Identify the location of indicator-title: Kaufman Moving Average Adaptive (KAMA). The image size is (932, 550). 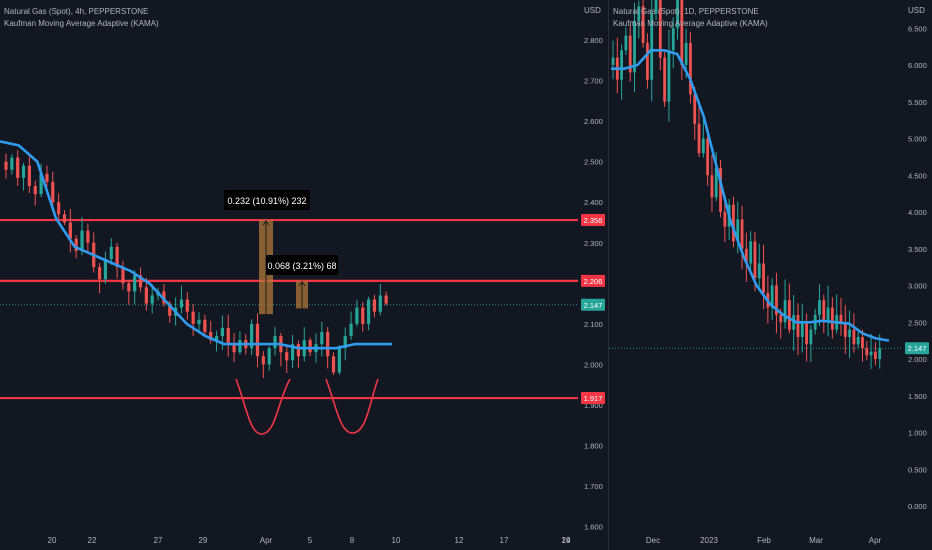
(690, 23).